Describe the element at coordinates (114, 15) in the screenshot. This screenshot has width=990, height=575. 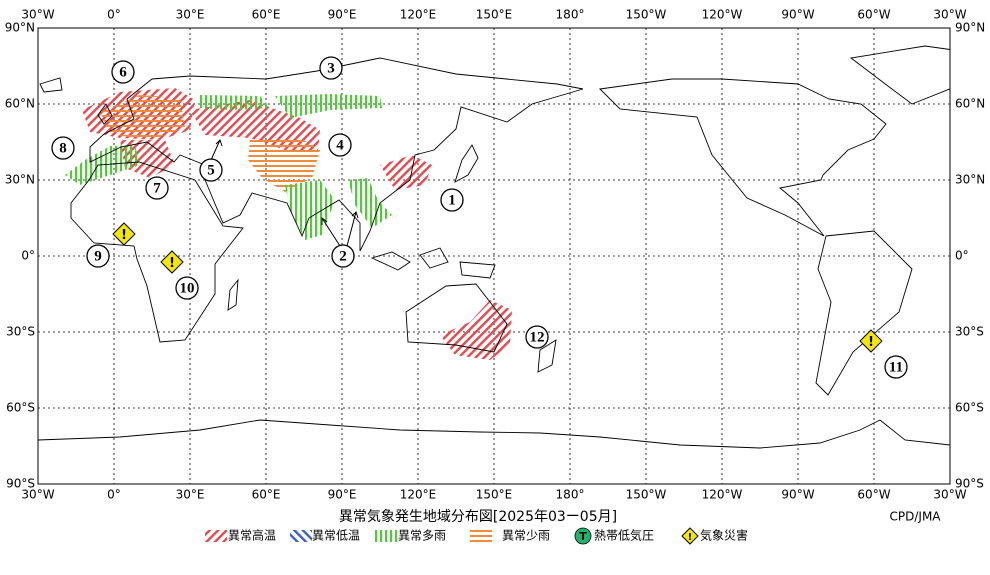
I see `top-lon-label: 0°` at that location.